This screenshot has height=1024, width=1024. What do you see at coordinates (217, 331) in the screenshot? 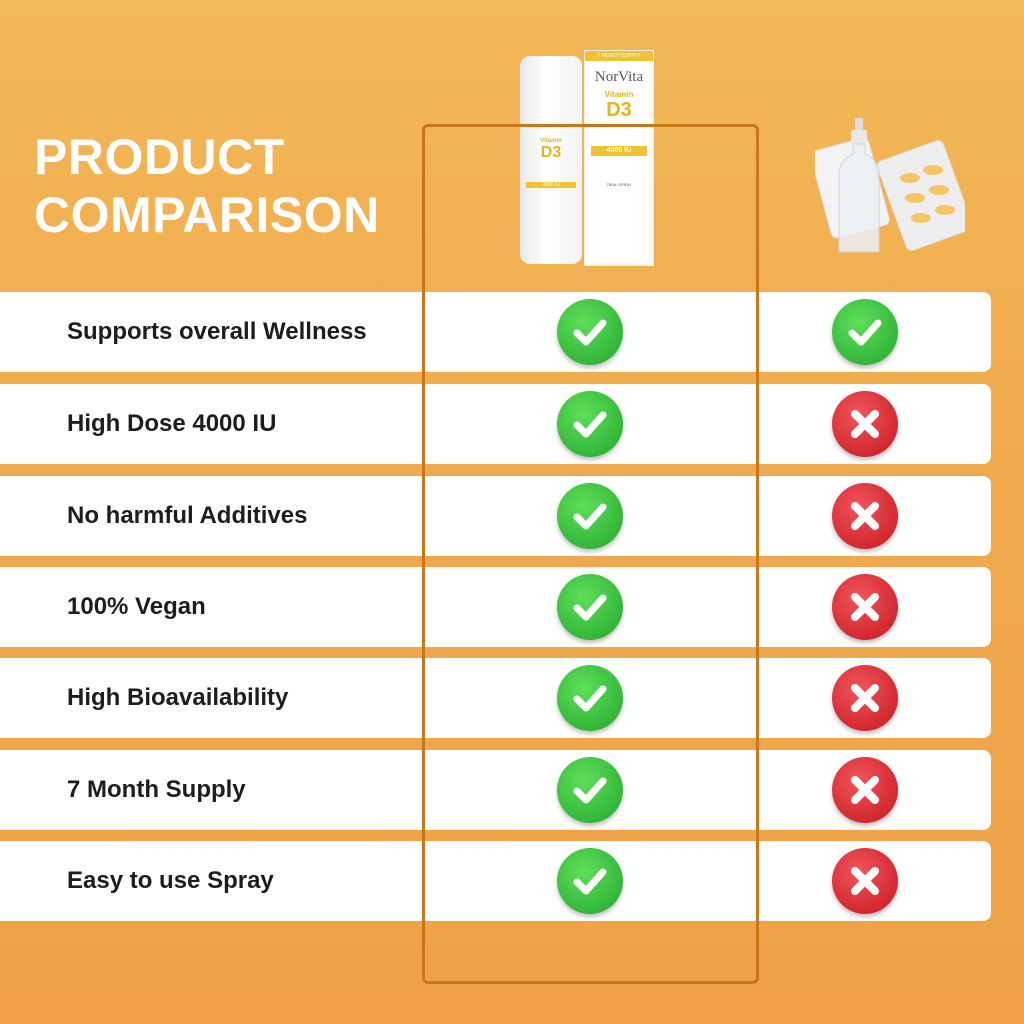
I see `feature-label: Supports overall Wellness` at bounding box center [217, 331].